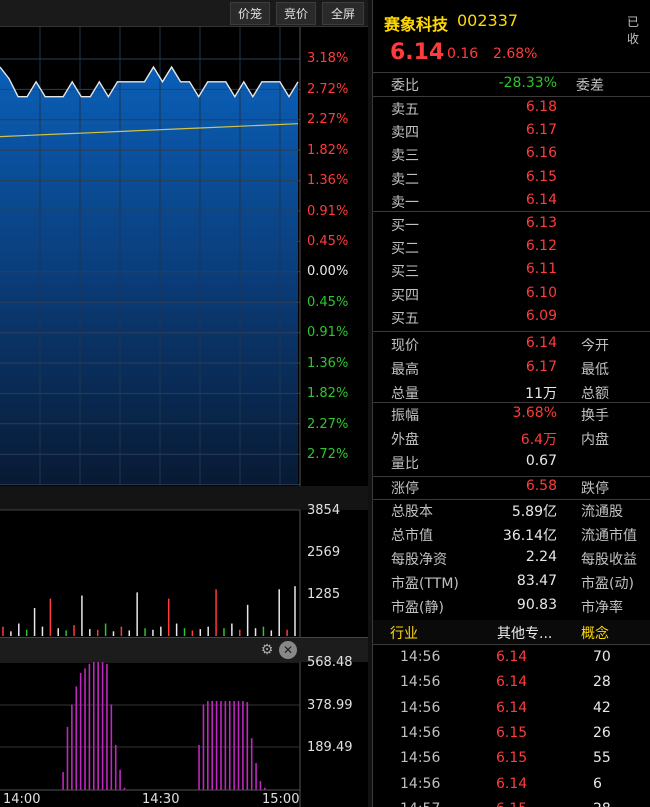 This screenshot has height=807, width=650. What do you see at coordinates (405, 489) in the screenshot?
I see `stat-label: 涨停` at bounding box center [405, 489].